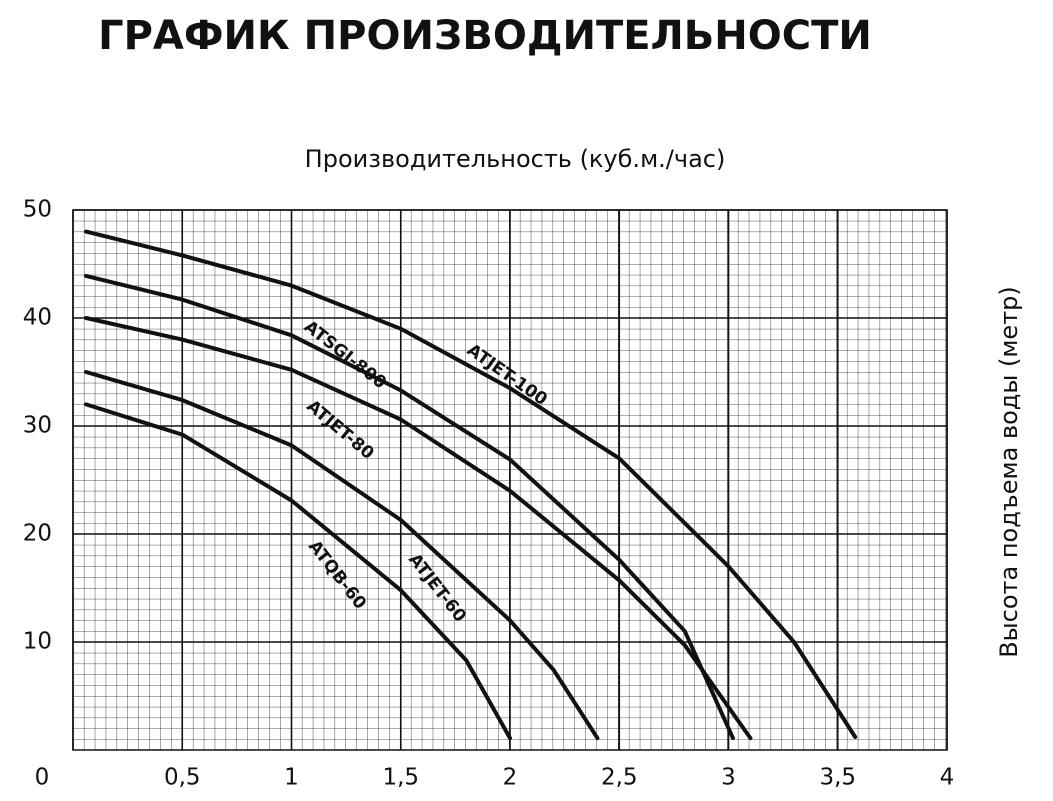 The height and width of the screenshot is (801, 1053). I want to click on y-tick-label: 50, so click(37, 210).